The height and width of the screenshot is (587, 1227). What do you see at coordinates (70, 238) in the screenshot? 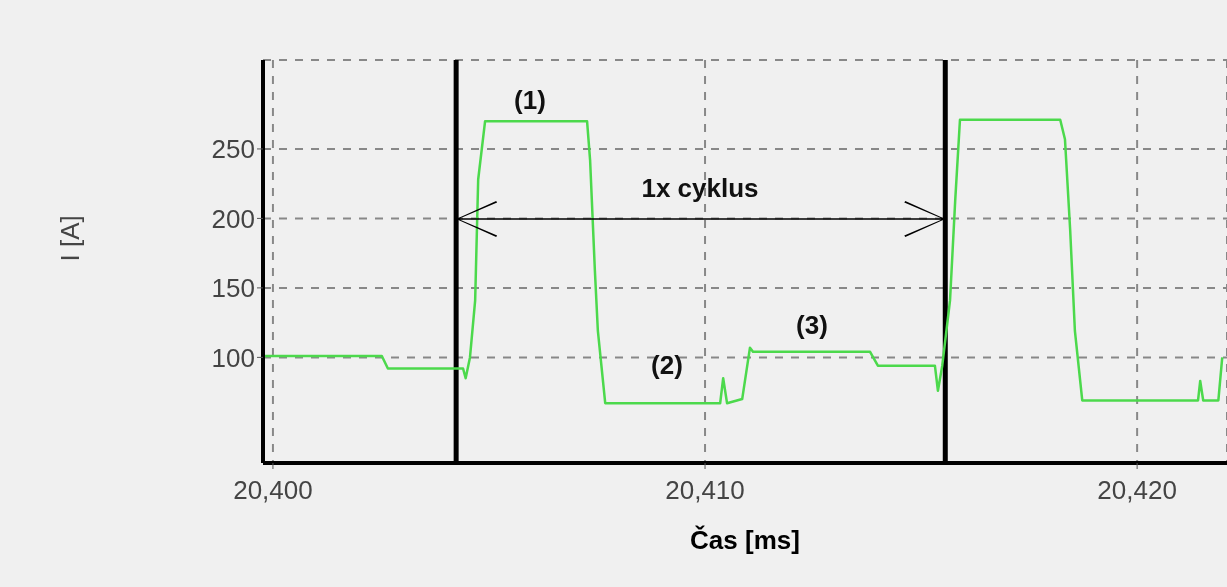
I see `y-axis-title: I [A]` at bounding box center [70, 238].